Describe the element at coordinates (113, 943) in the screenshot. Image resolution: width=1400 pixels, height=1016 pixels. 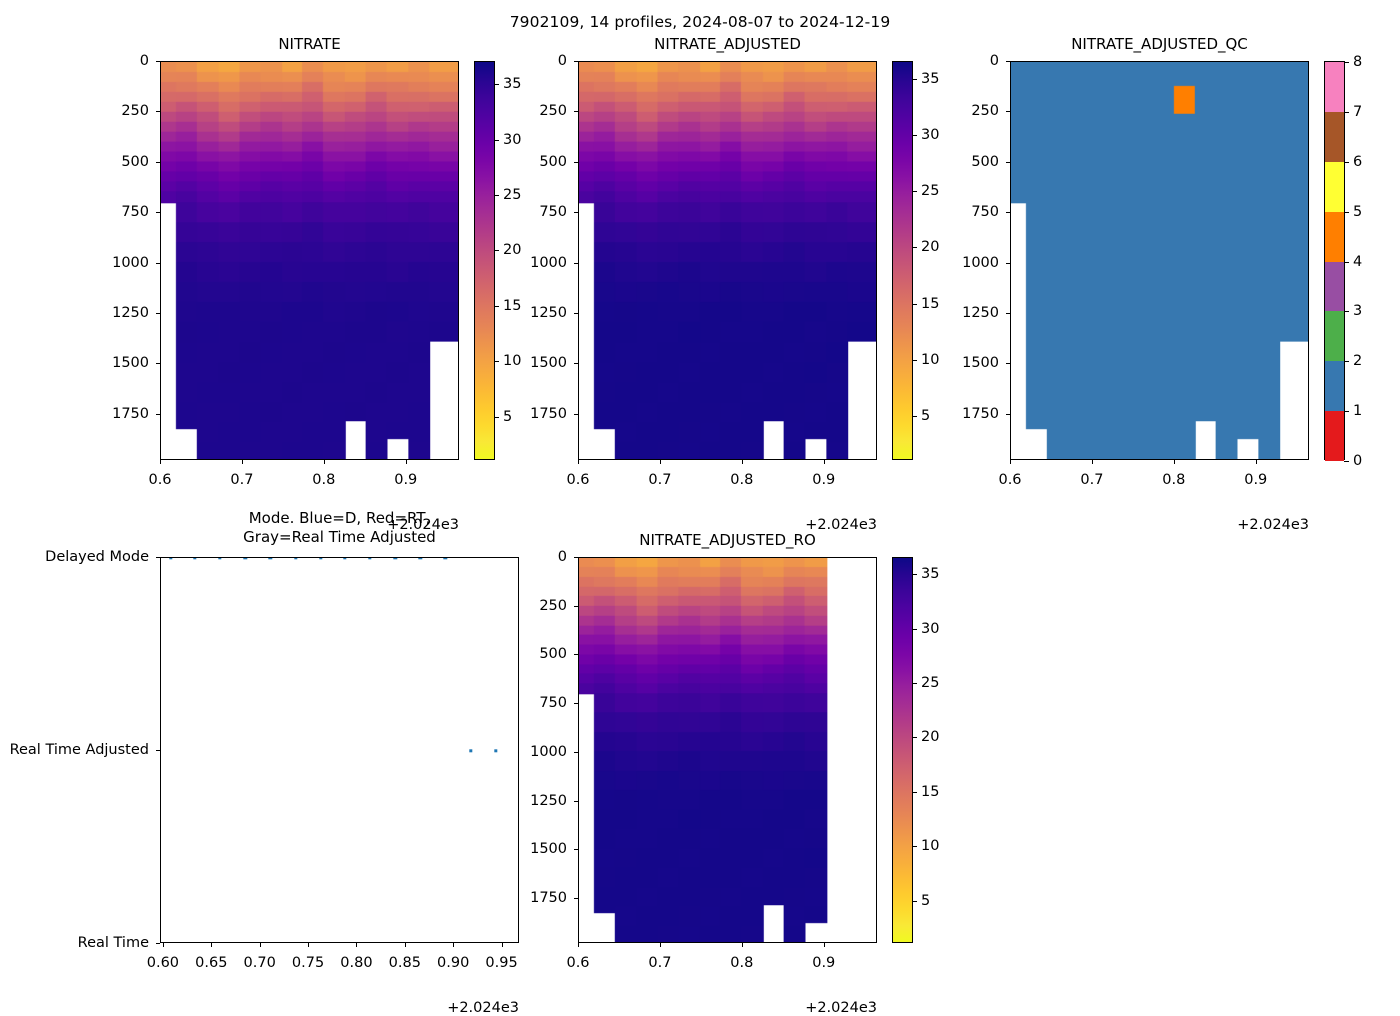
I see `y-tick-label: Real Time` at that location.